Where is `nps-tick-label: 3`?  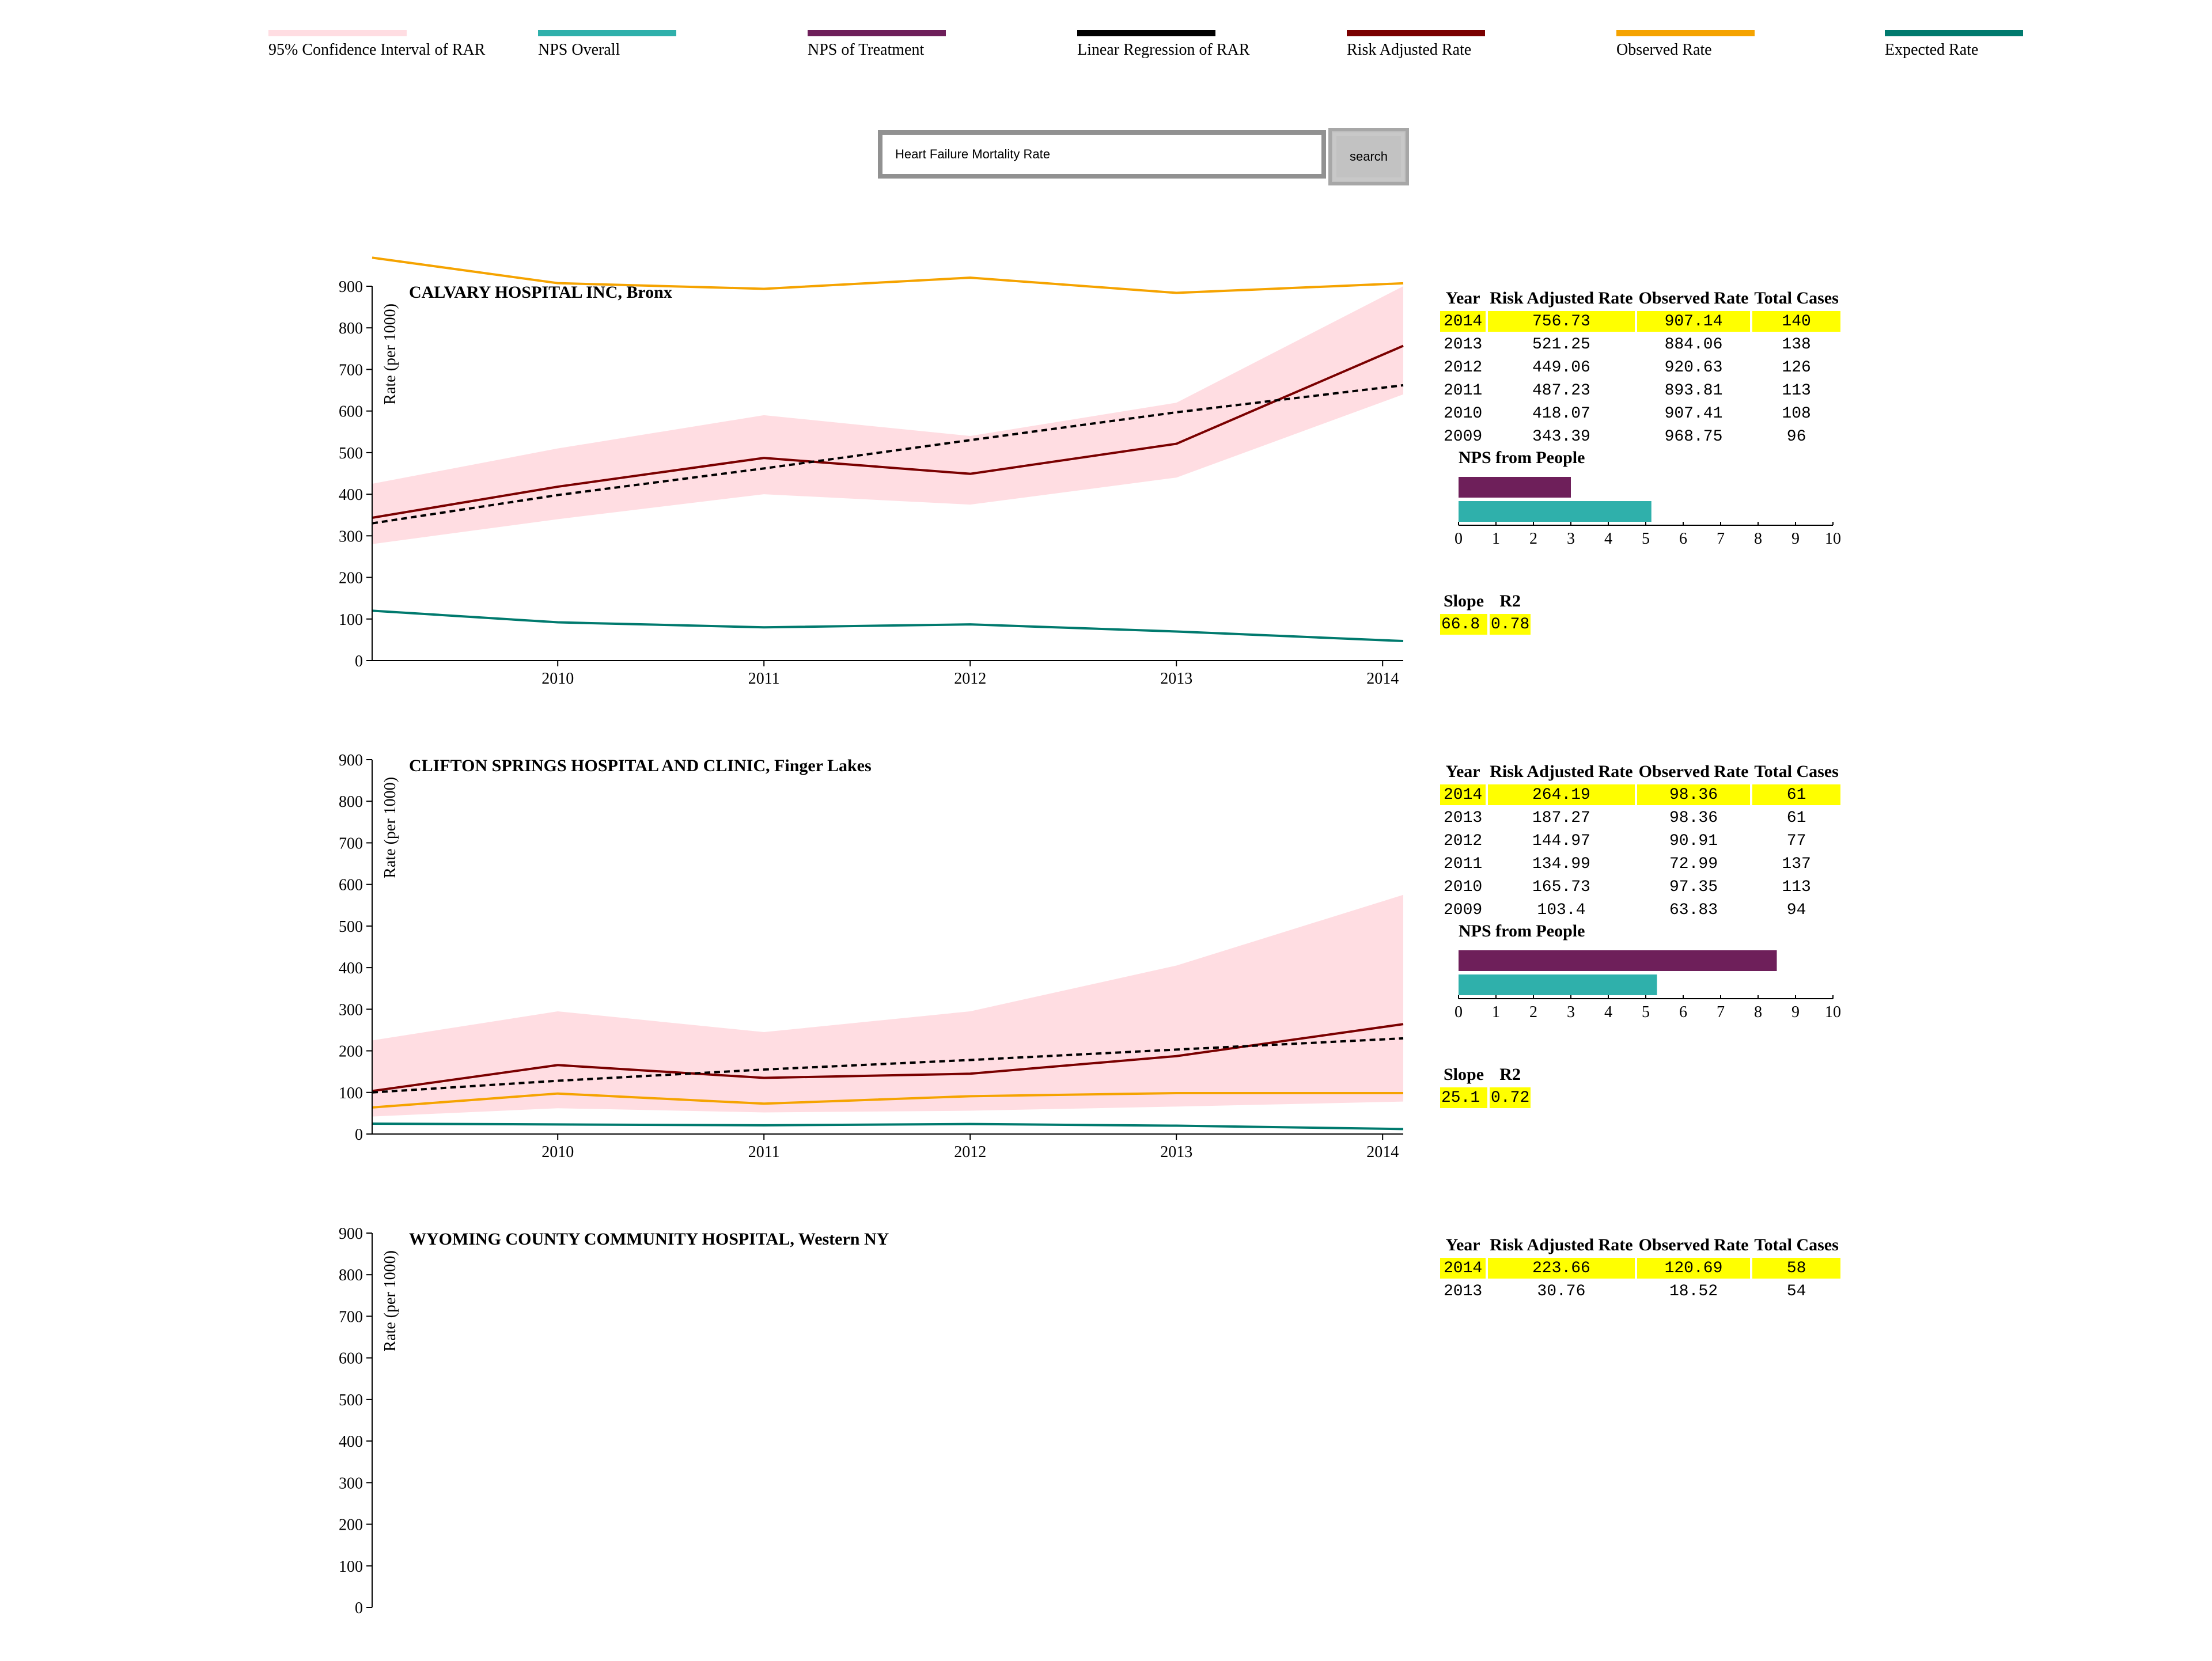 nps-tick-label: 3 is located at coordinates (1571, 1012).